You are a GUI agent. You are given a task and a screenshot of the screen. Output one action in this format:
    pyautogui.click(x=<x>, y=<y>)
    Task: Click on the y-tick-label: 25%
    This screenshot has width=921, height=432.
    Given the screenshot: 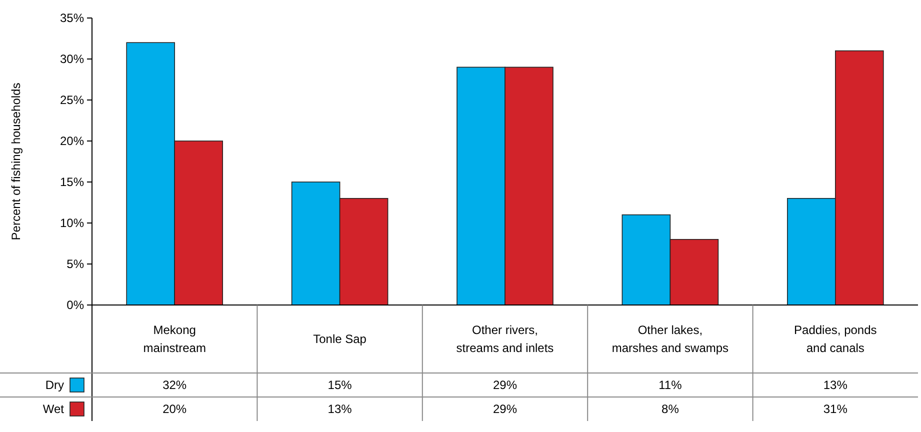 What is the action you would take?
    pyautogui.click(x=72, y=100)
    